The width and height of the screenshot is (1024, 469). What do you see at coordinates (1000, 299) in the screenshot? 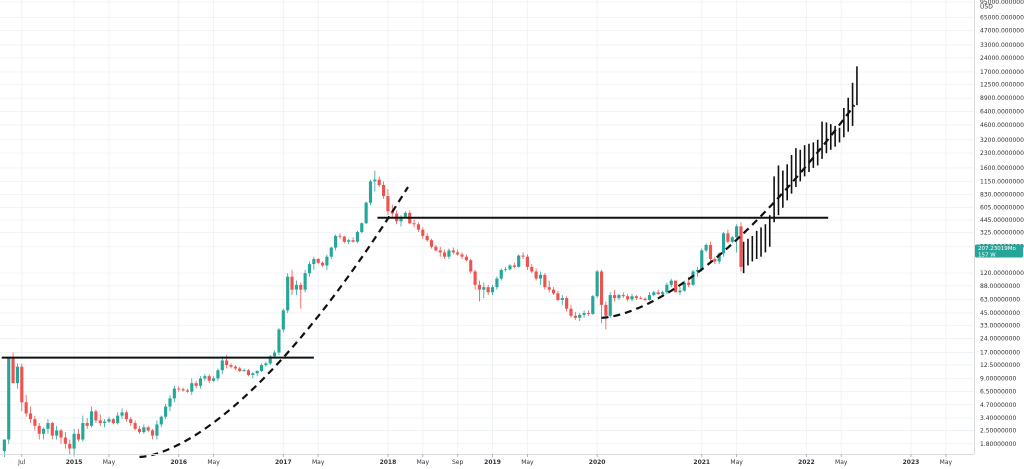
I see `y-tick-label: 63.00000000` at bounding box center [1000, 299].